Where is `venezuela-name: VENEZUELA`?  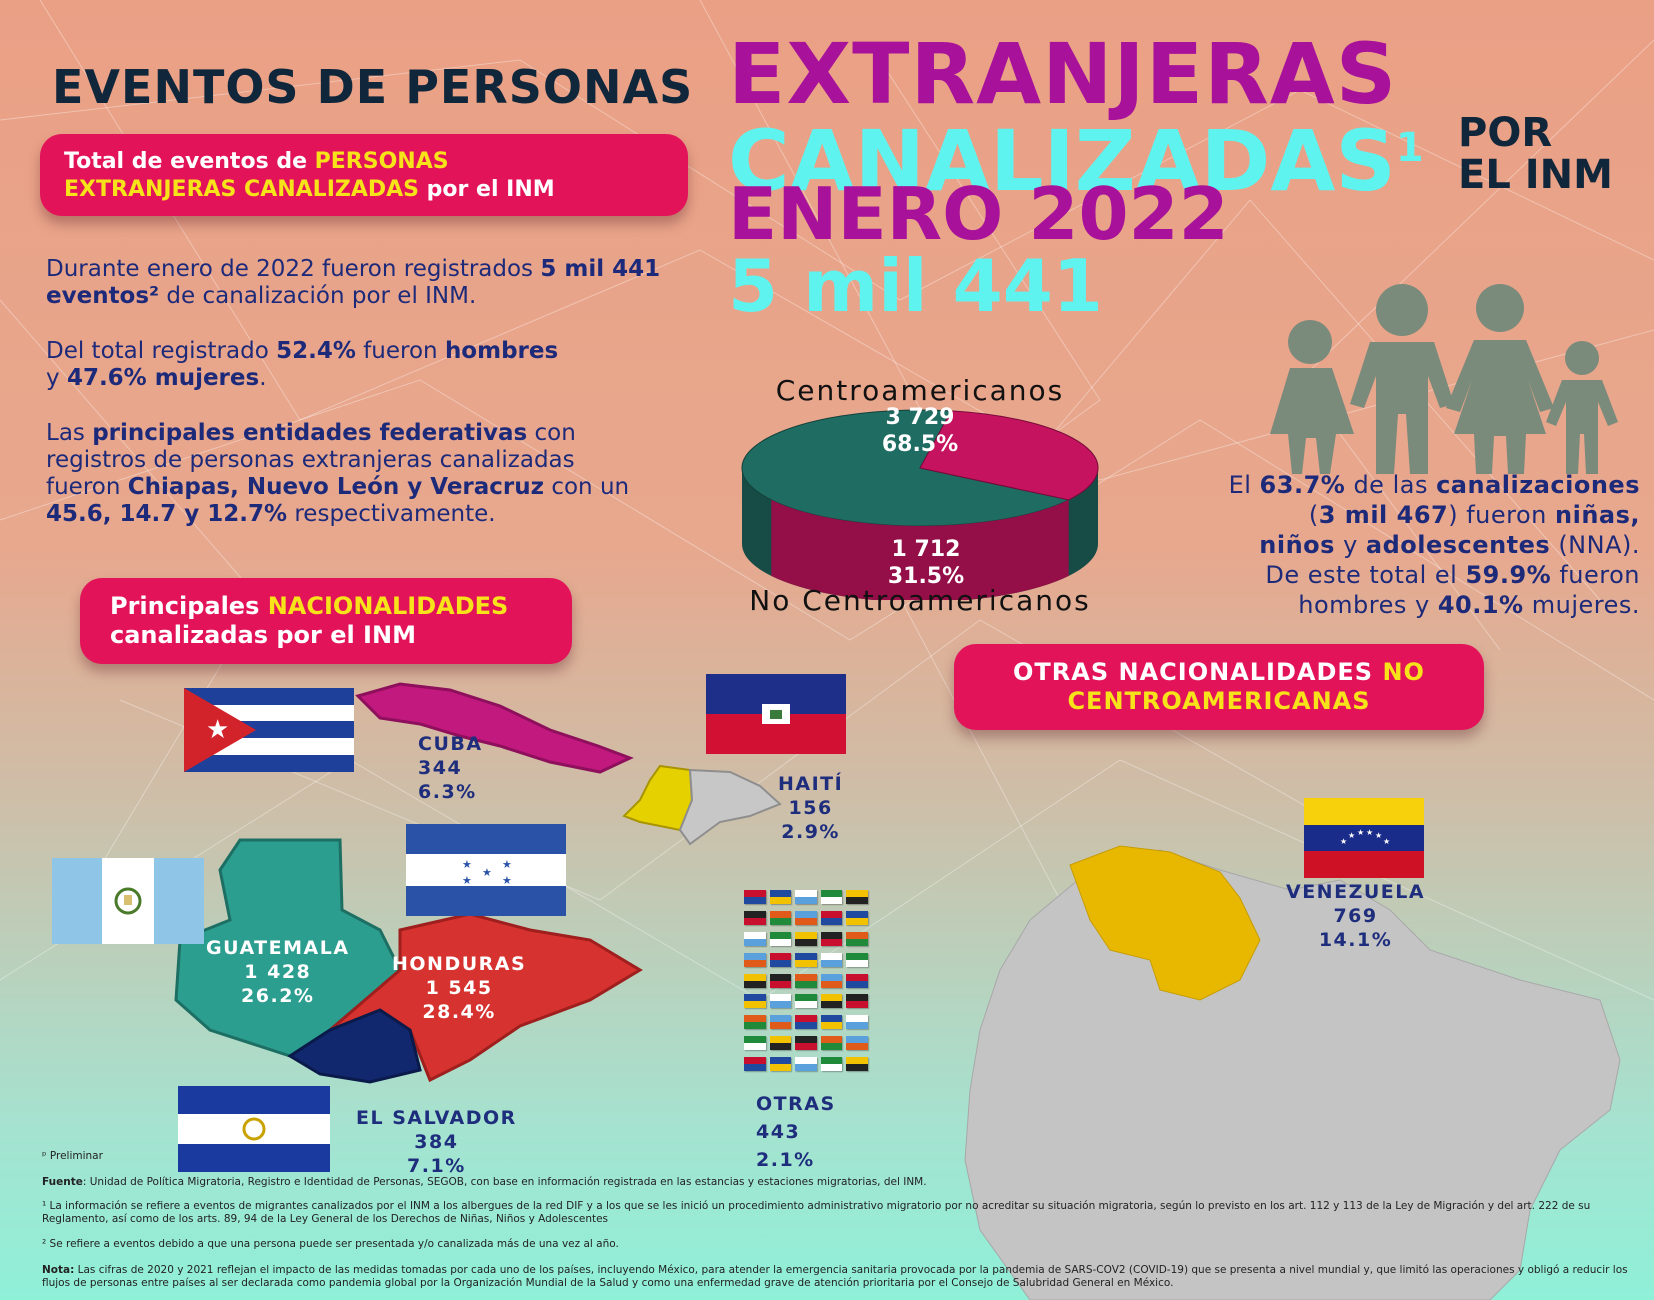 venezuela-name: VENEZUELA is located at coordinates (1356, 892).